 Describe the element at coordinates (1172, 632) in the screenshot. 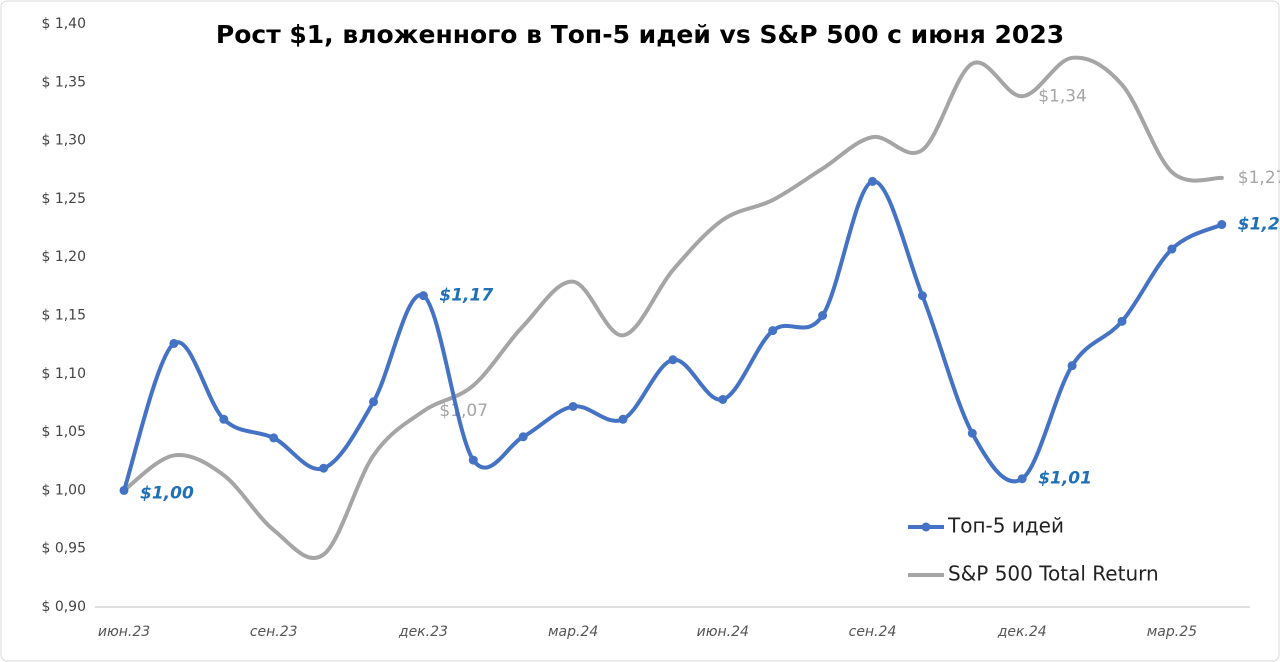

I see `x-tick-label: мар.25` at that location.